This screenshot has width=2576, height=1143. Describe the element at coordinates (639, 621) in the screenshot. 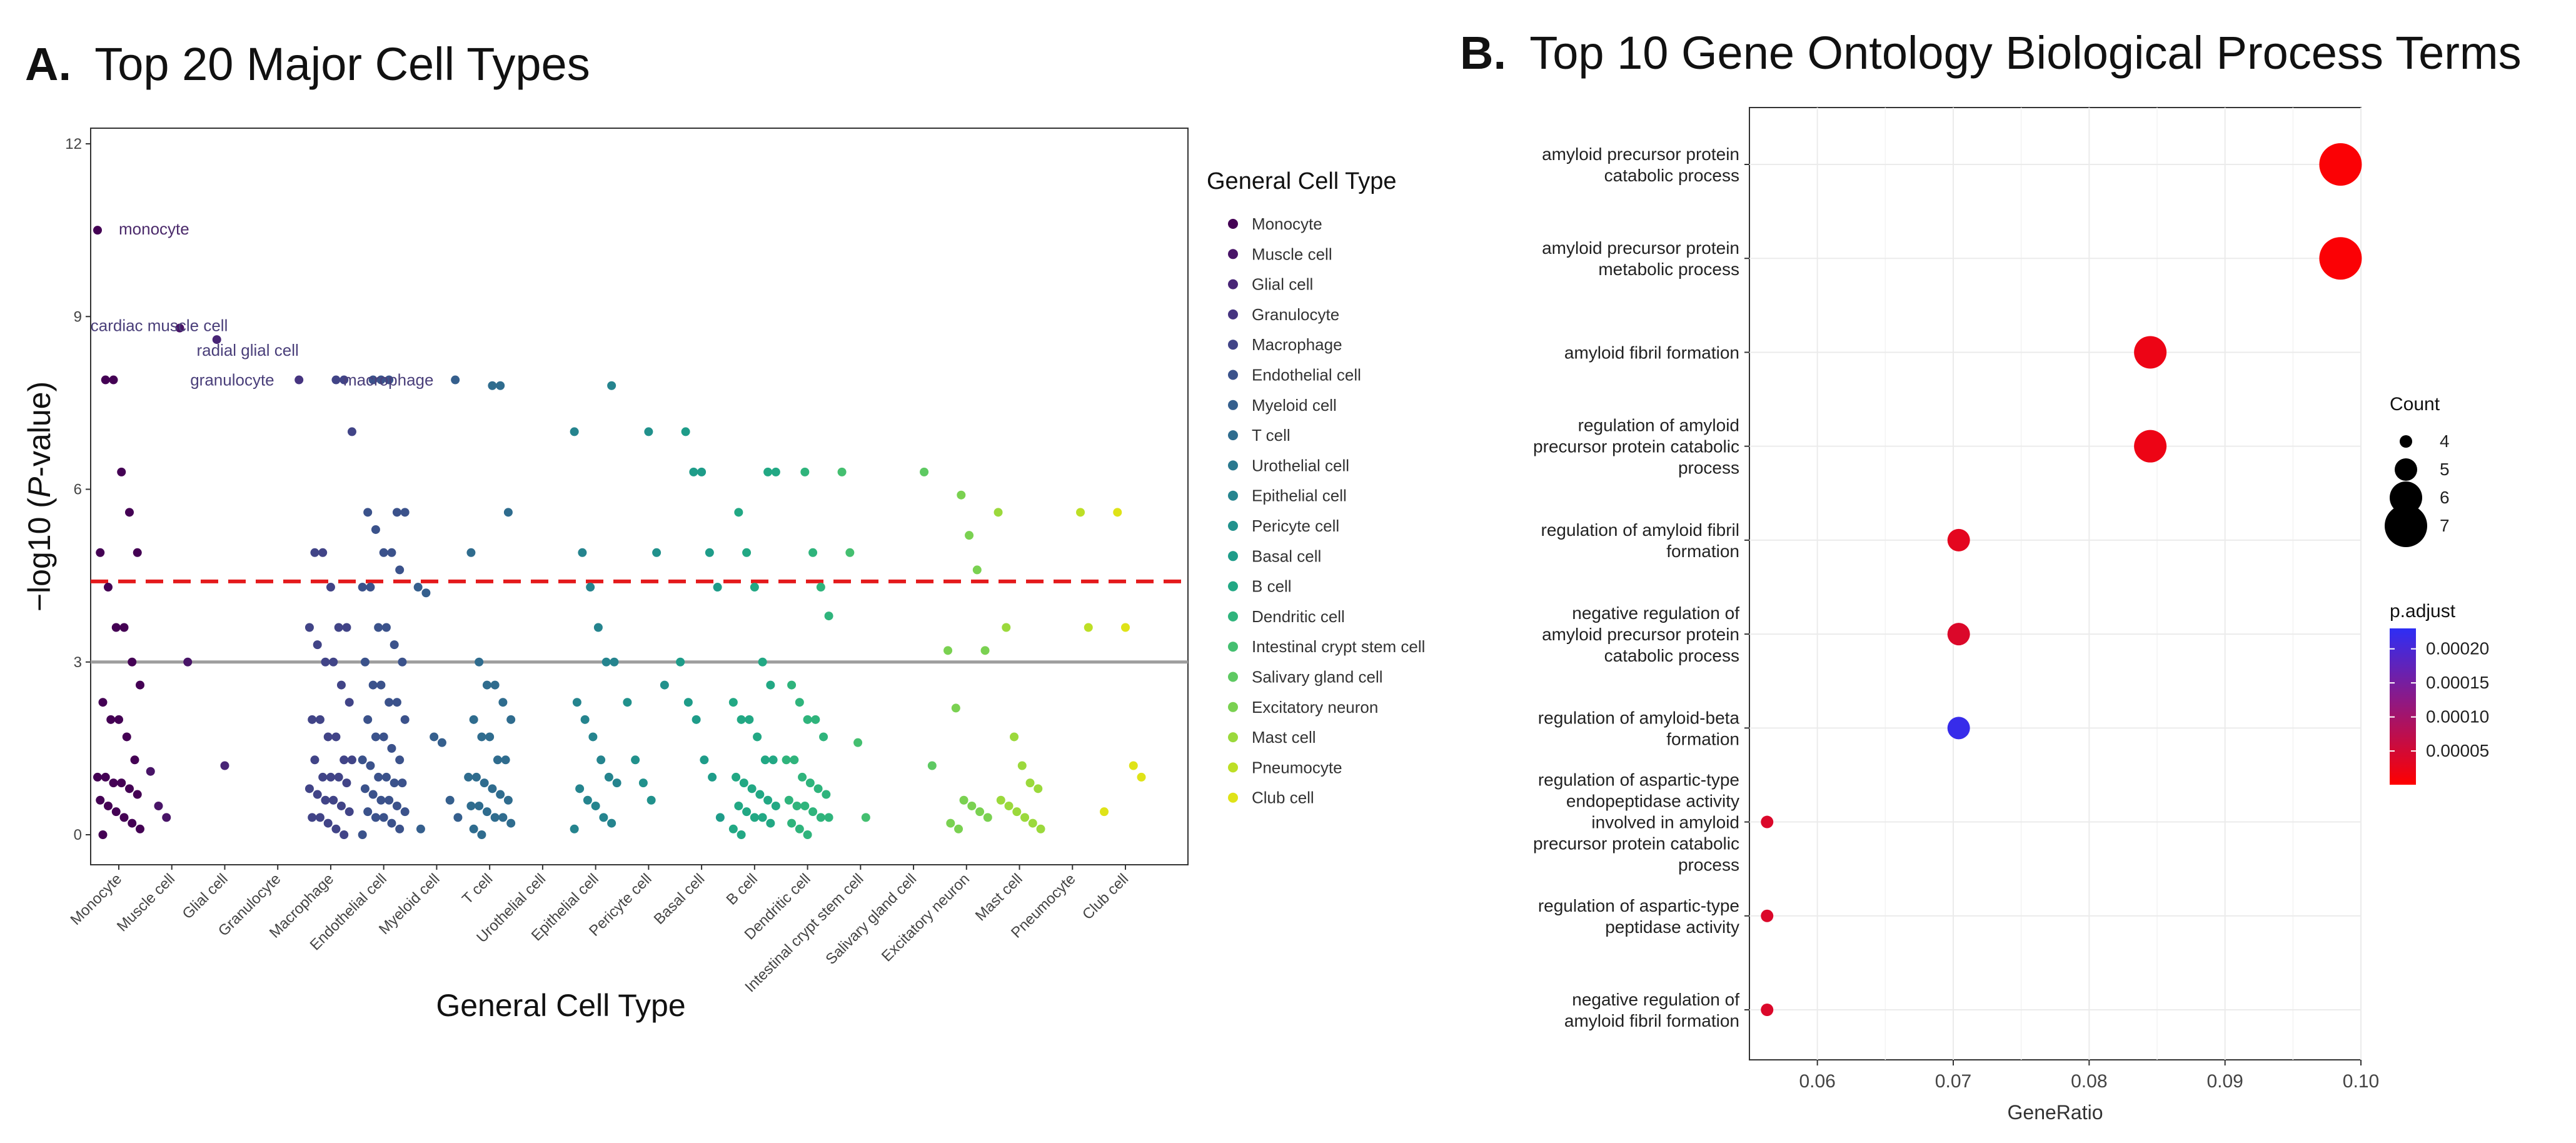

I see `chart-a-thresholds` at that location.